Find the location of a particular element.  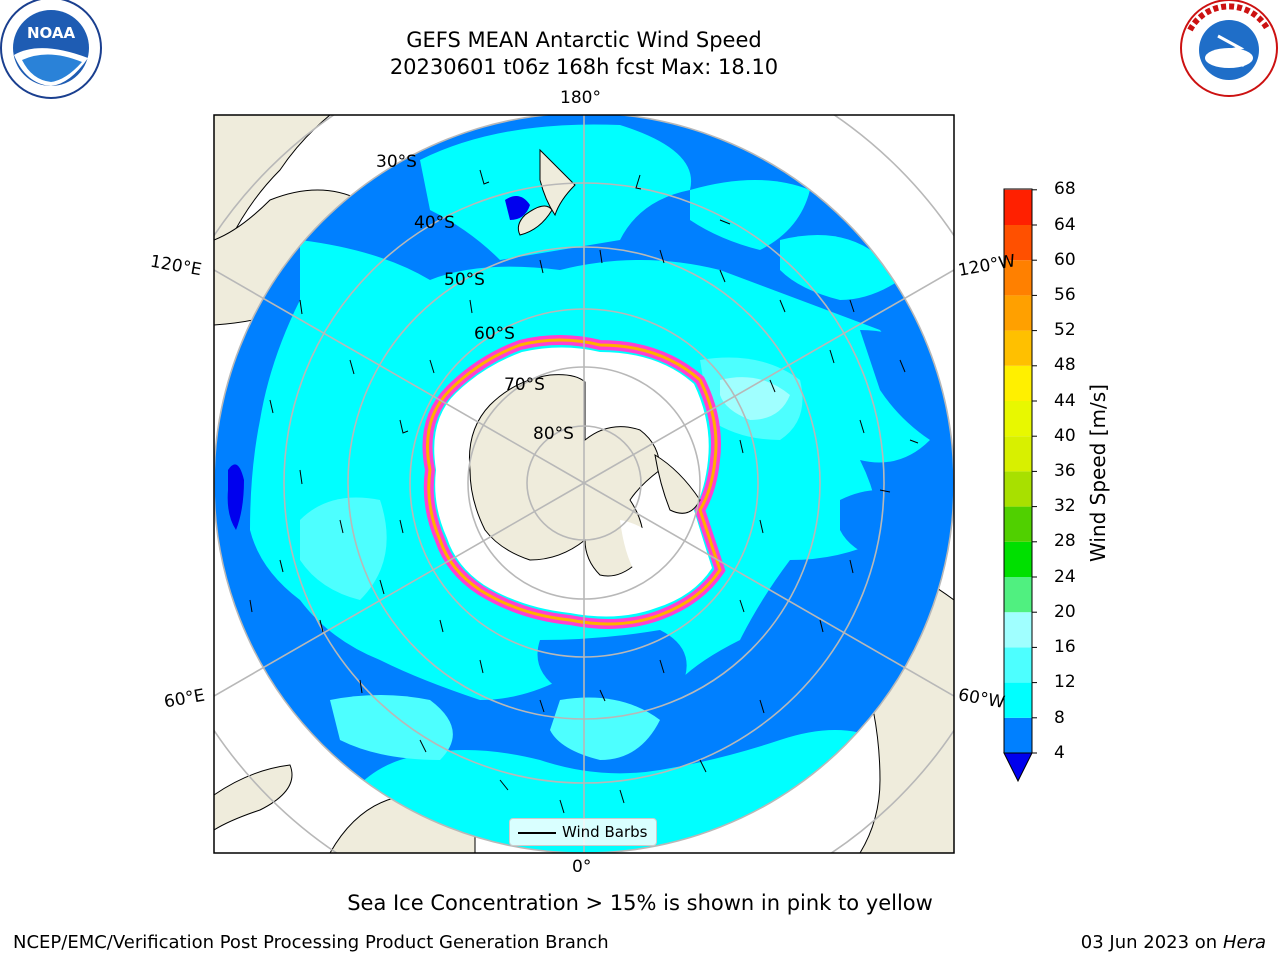

lat-label-60s: 60°S is located at coordinates (494, 334).